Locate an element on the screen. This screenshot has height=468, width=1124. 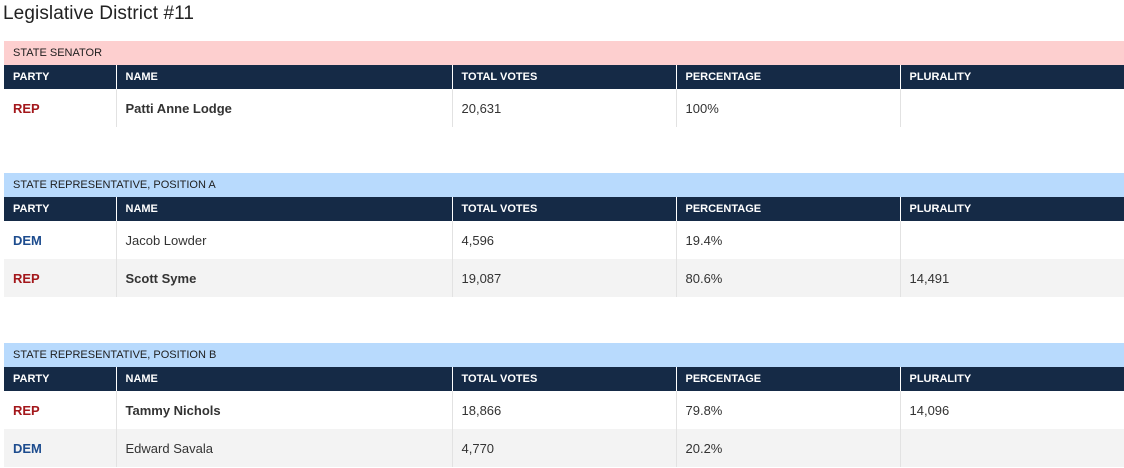
total-votes-cell: 20,631 is located at coordinates (564, 108).